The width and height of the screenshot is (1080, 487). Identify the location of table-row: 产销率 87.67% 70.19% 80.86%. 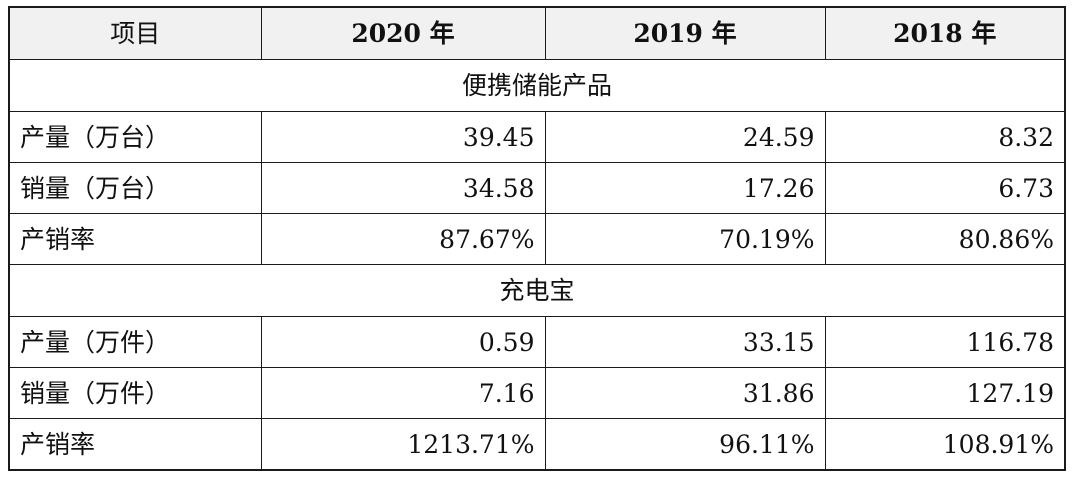
(537, 239).